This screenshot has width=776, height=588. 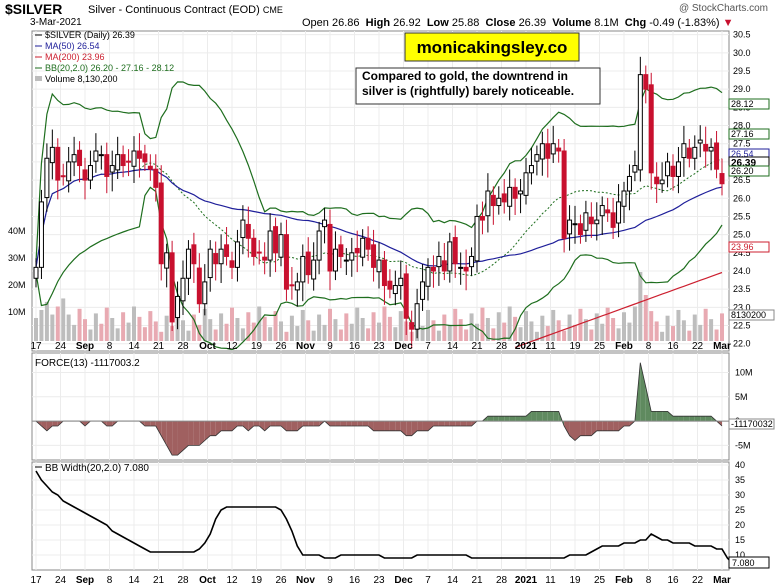 I want to click on x-tick-label: 28, so click(x=502, y=346).